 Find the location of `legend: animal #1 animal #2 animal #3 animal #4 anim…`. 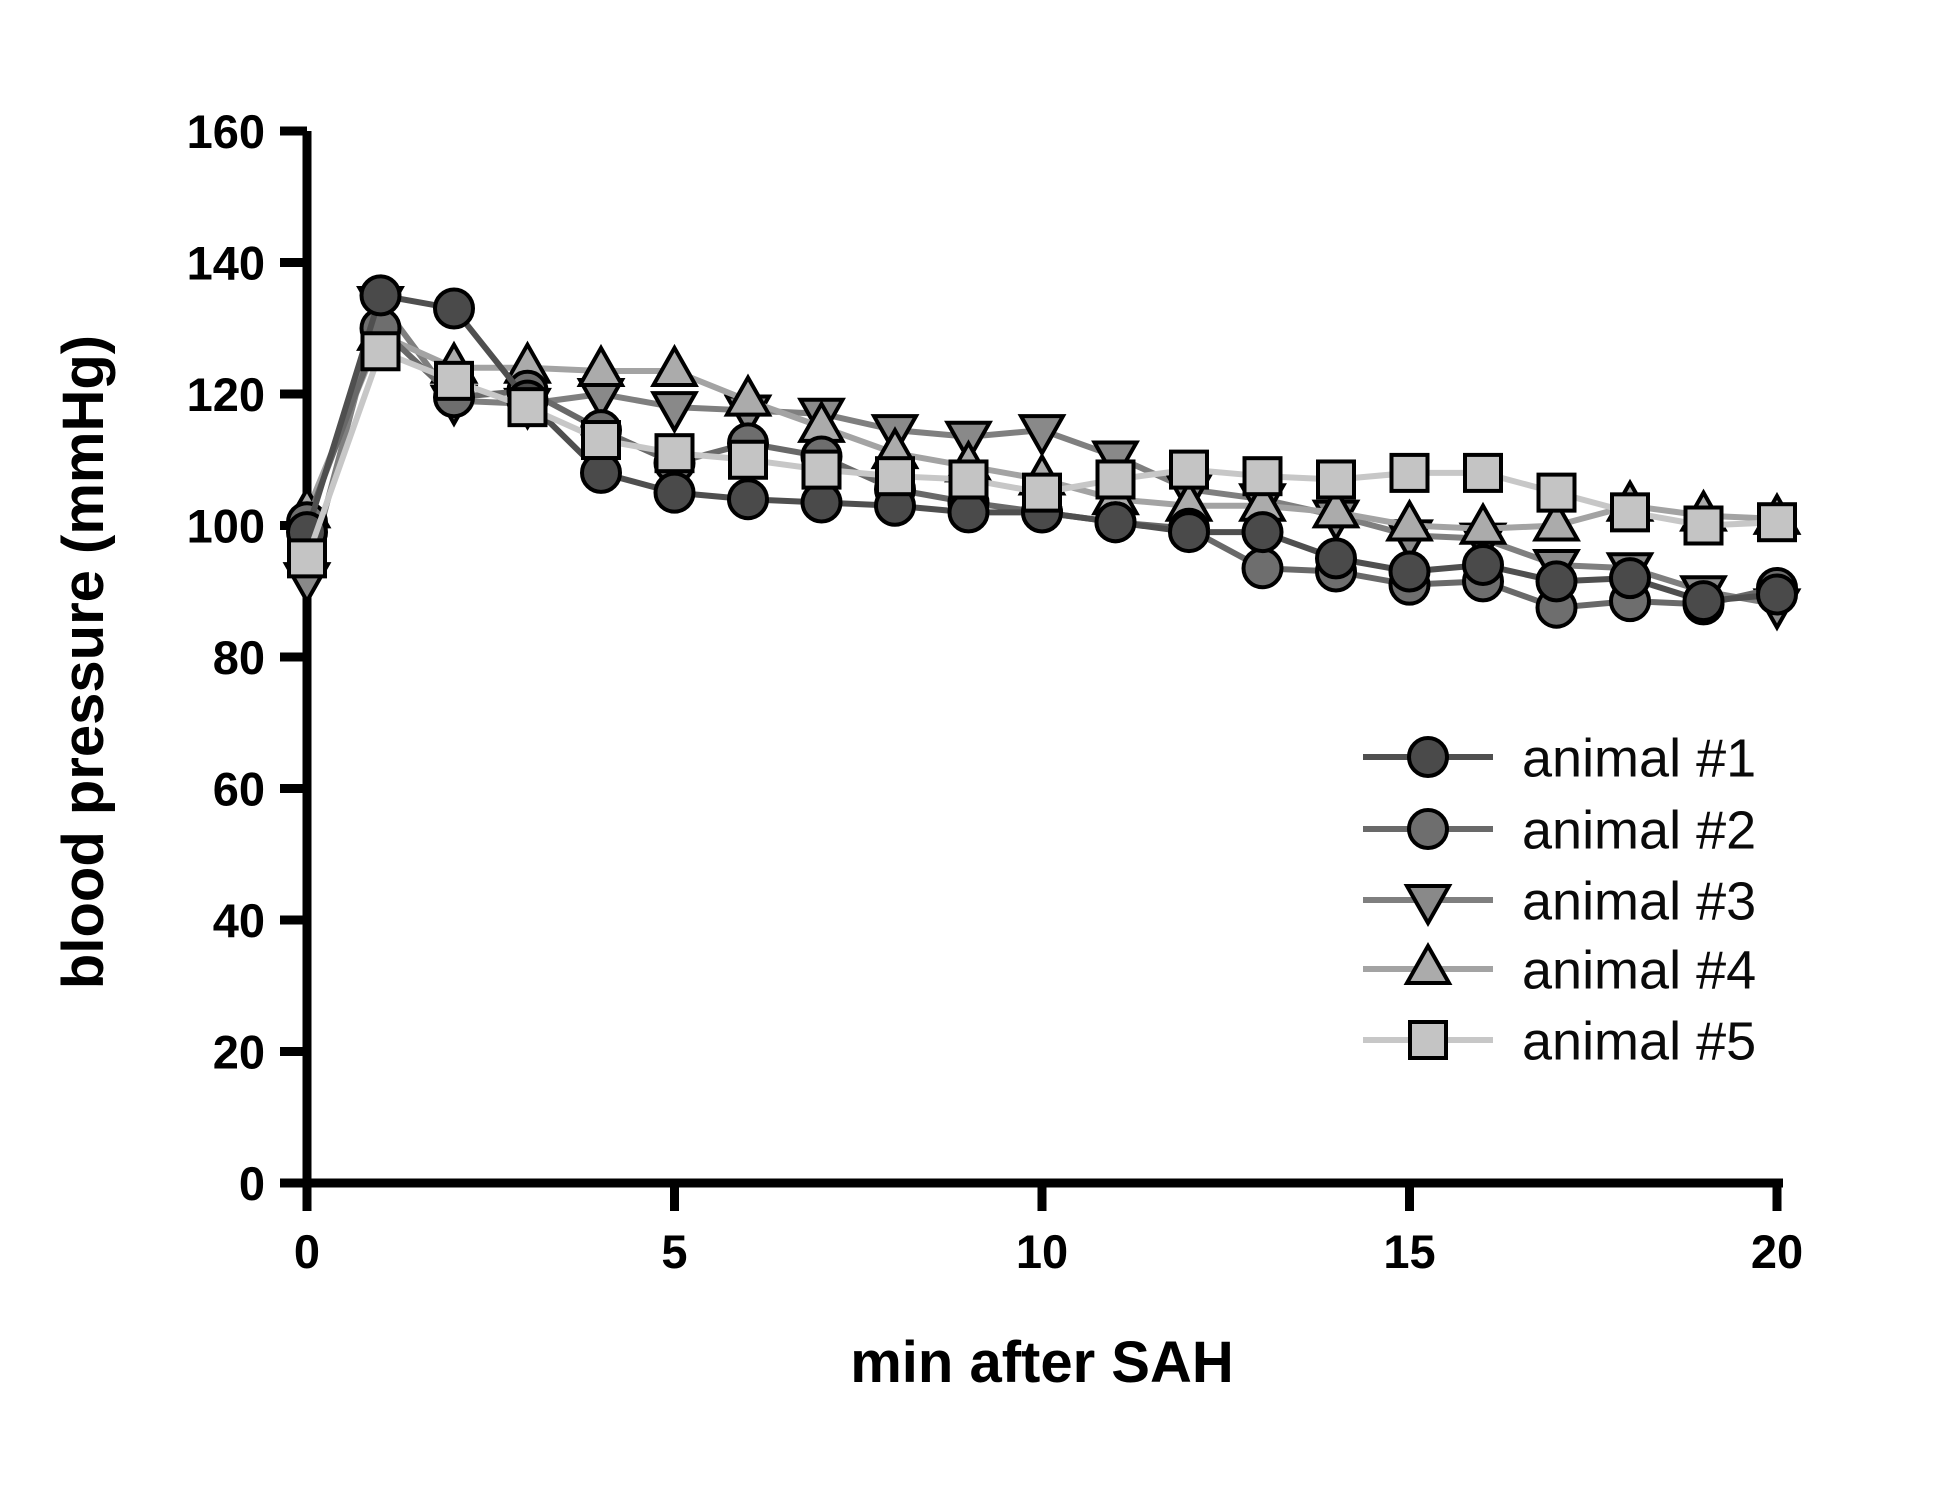

legend: animal #1 animal #2 animal #3 animal #4 anim… is located at coordinates (1559, 899).